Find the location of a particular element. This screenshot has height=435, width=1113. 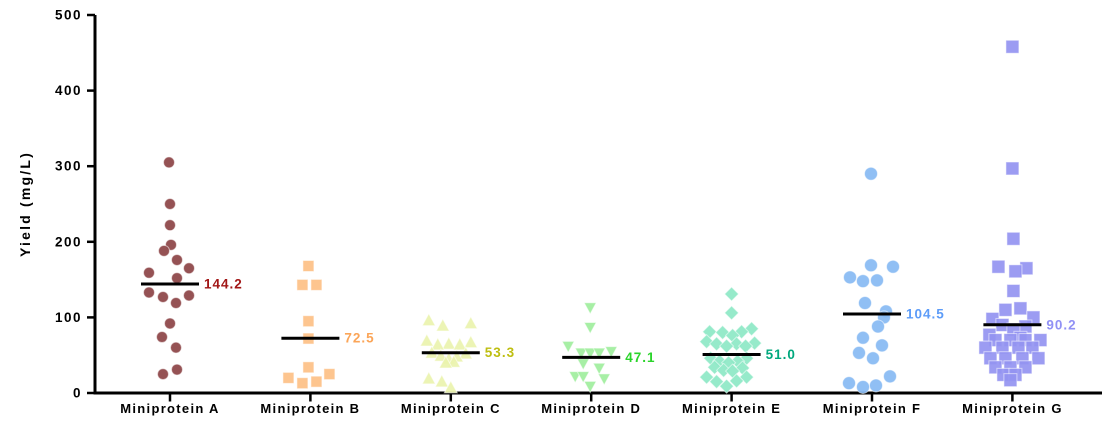

group-label: Miniprotein E is located at coordinates (731, 408).